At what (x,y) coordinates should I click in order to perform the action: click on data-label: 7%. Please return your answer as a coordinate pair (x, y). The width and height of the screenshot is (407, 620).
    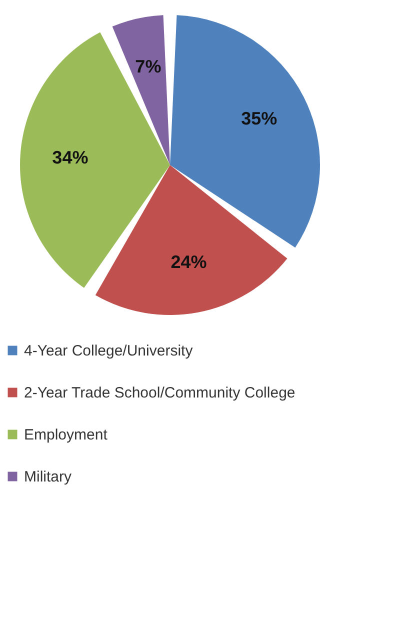
    Looking at the image, I should click on (148, 66).